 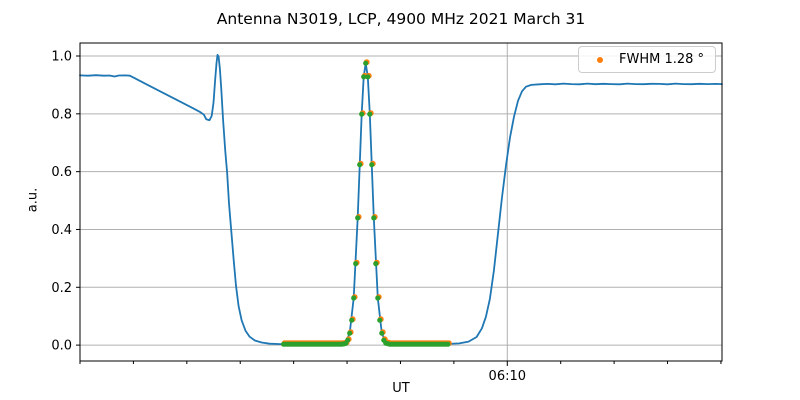 What do you see at coordinates (507, 376) in the screenshot?
I see `x-tick-label: 06:10` at bounding box center [507, 376].